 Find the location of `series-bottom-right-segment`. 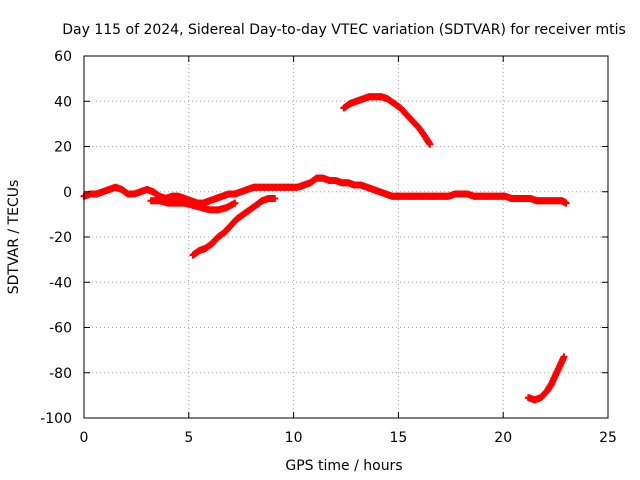

series-bottom-right-segment is located at coordinates (546, 378).